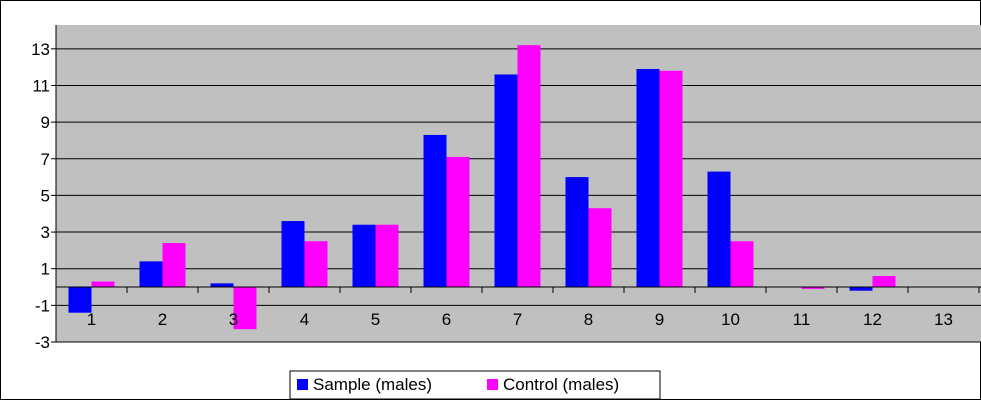  Describe the element at coordinates (802, 319) in the screenshot. I see `x-tick-label: 11` at that location.